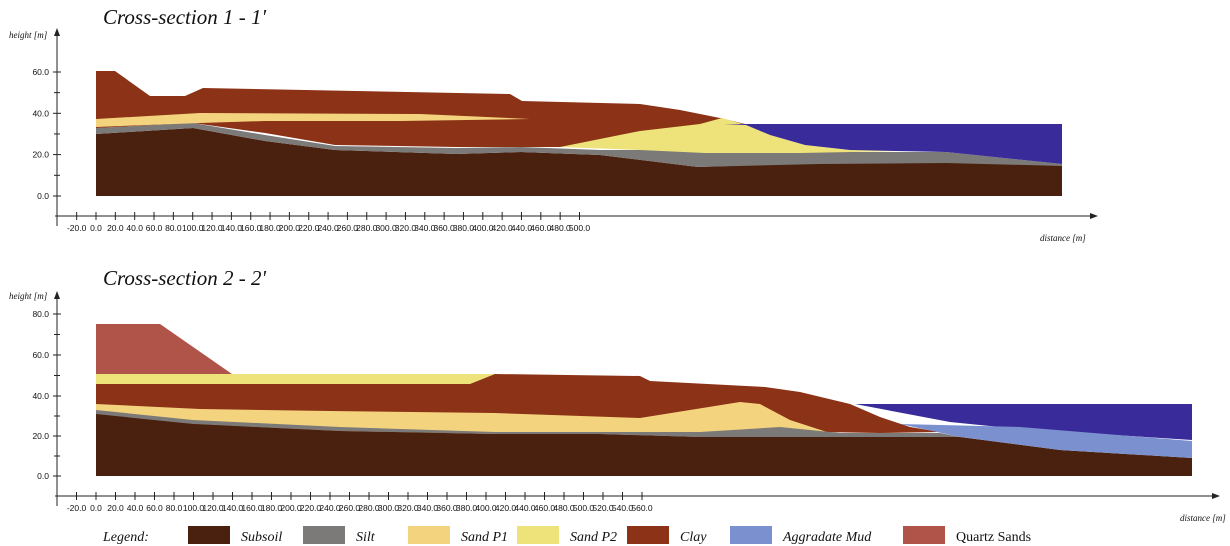 The image size is (1230, 546). I want to click on section-2-x-tick-label: 380.0, so click(467, 508).